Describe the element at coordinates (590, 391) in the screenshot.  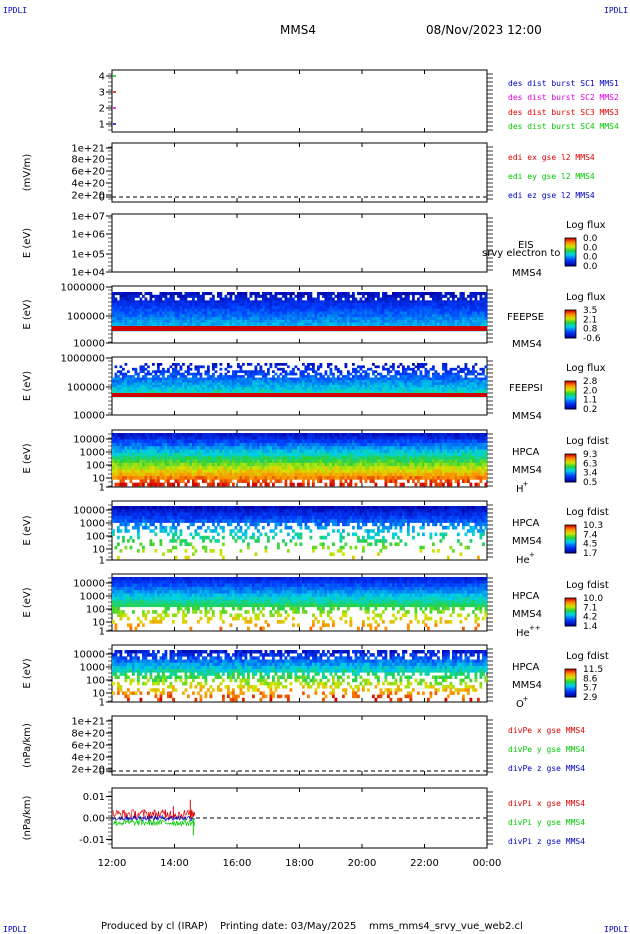
I see `colorbar-value: 2.0` at that location.